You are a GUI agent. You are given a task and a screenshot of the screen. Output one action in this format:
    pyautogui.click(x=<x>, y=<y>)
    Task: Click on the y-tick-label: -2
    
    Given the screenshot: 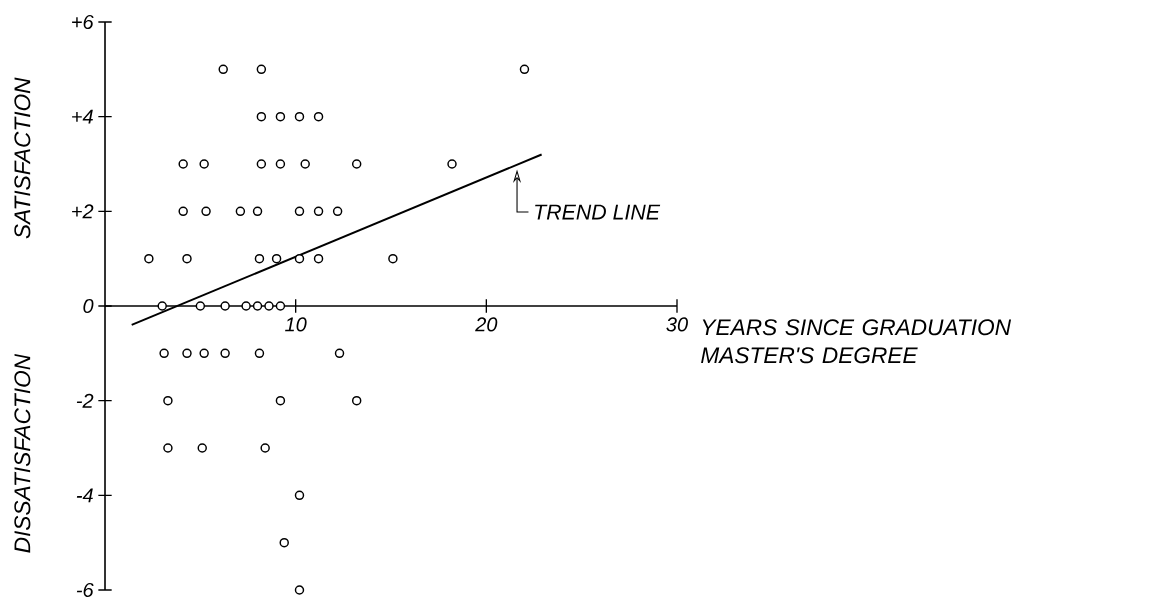 What is the action you would take?
    pyautogui.click(x=85, y=400)
    